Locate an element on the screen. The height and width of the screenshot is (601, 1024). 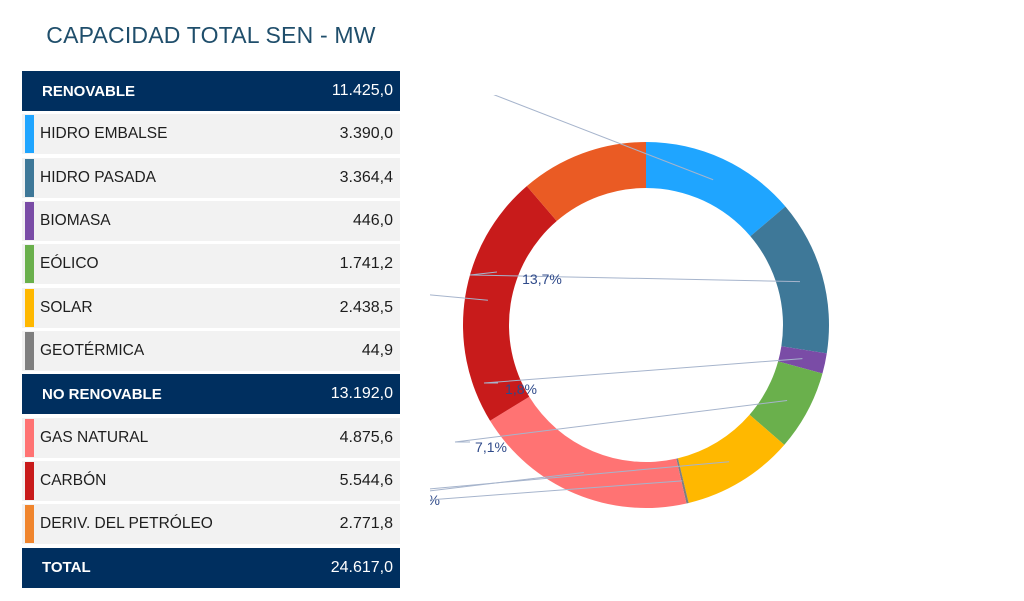
table-header-row: NO RENOVABLE 13.192,0 is located at coordinates (211, 394).